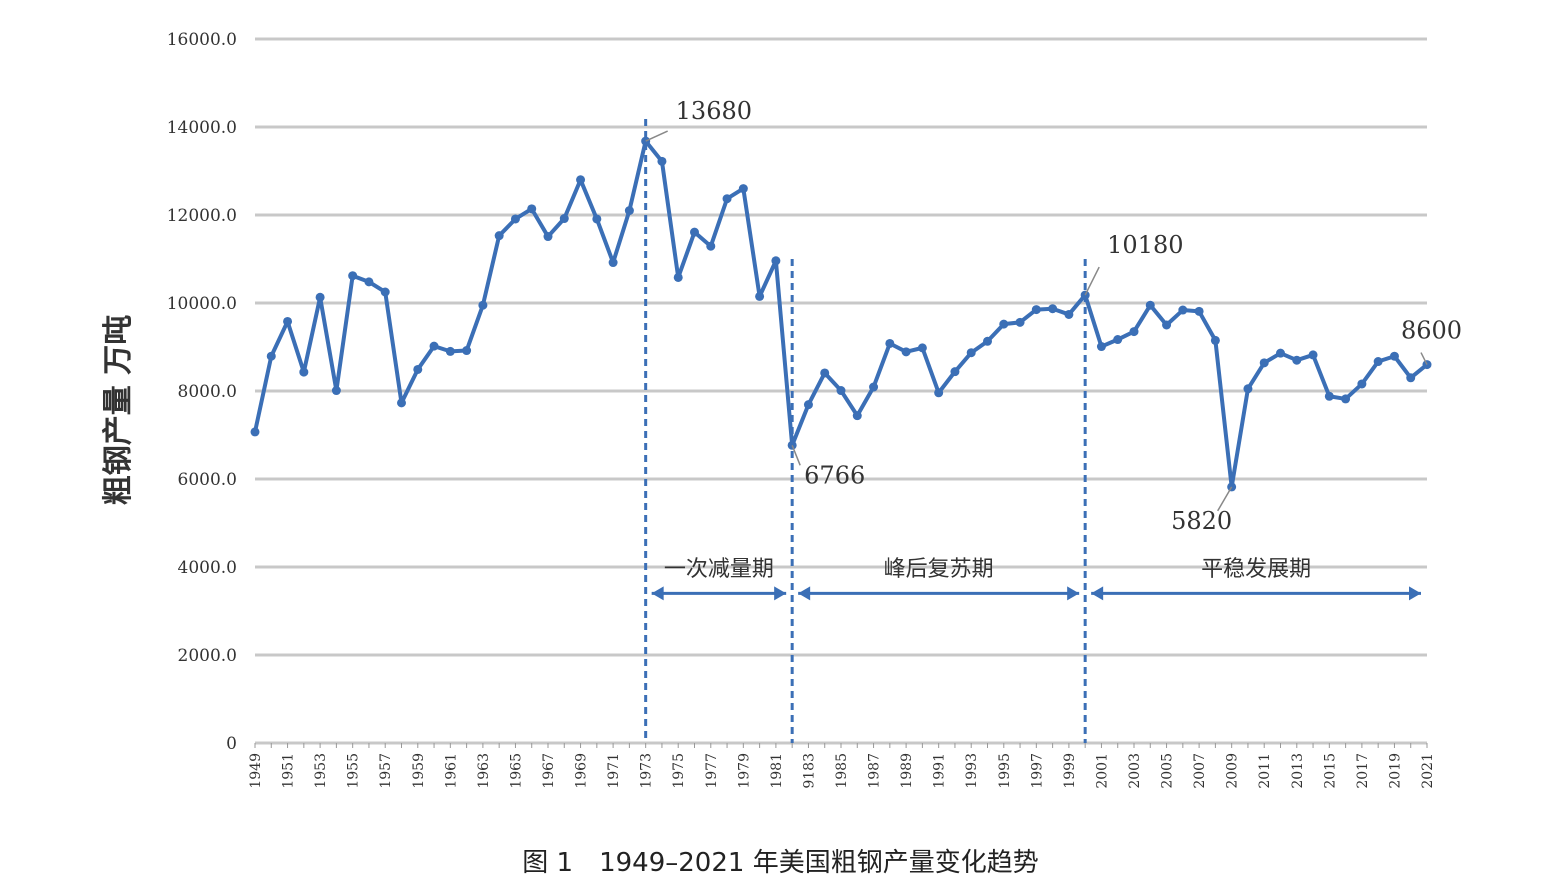 The height and width of the screenshot is (893, 1561). Describe the element at coordinates (1020, 322) in the screenshot. I see `data-point-1996` at that location.